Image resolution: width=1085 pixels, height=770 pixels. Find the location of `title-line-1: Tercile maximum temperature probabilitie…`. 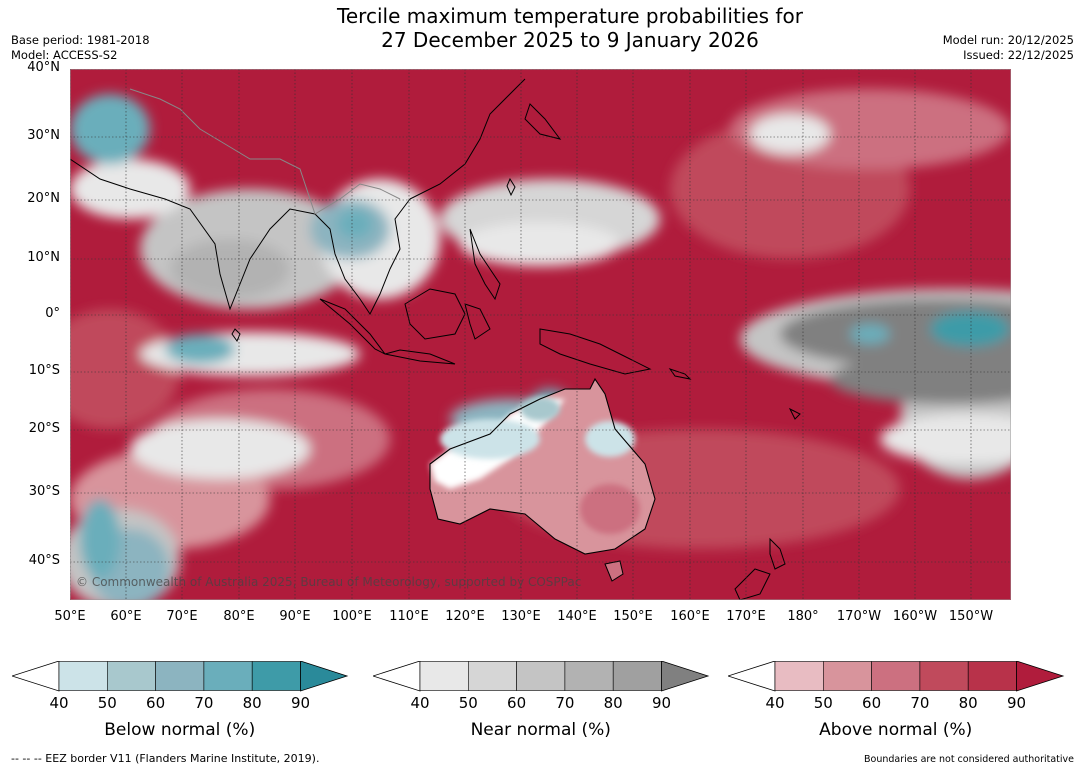

title-line-1: Tercile maximum temperature probabilitie… is located at coordinates (570, 16).